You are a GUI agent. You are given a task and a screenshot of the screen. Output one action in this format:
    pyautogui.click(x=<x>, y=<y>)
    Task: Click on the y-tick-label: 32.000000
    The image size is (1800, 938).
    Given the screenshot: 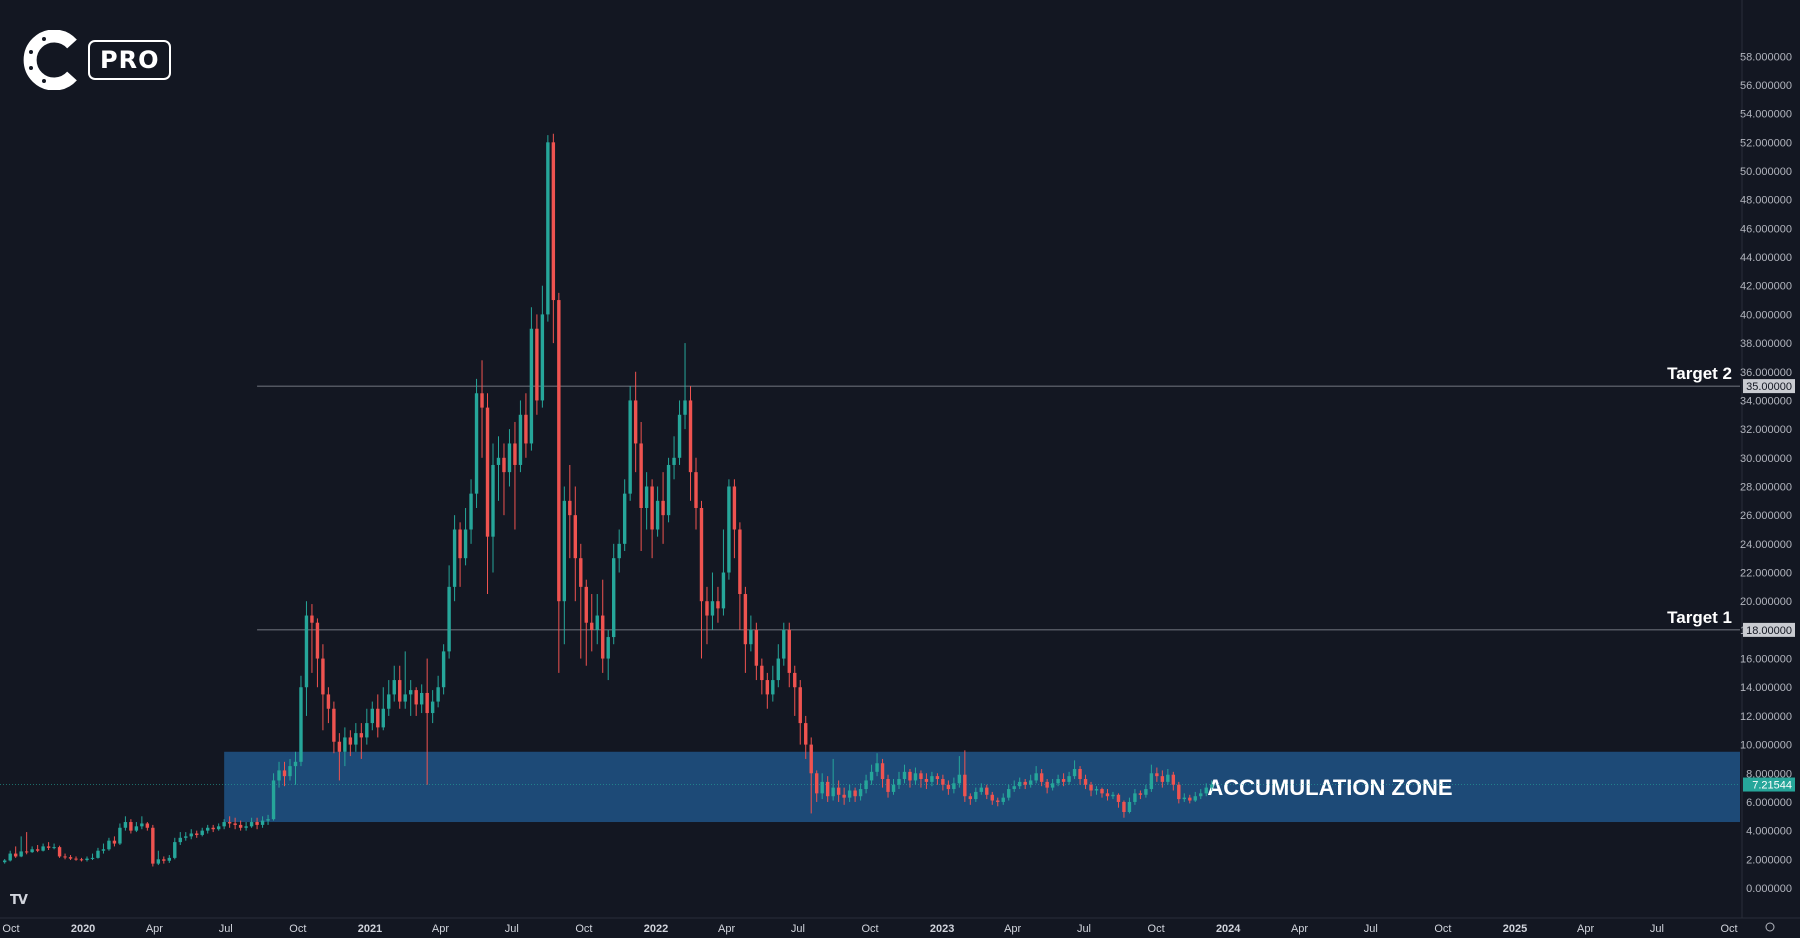 What is the action you would take?
    pyautogui.click(x=1766, y=430)
    